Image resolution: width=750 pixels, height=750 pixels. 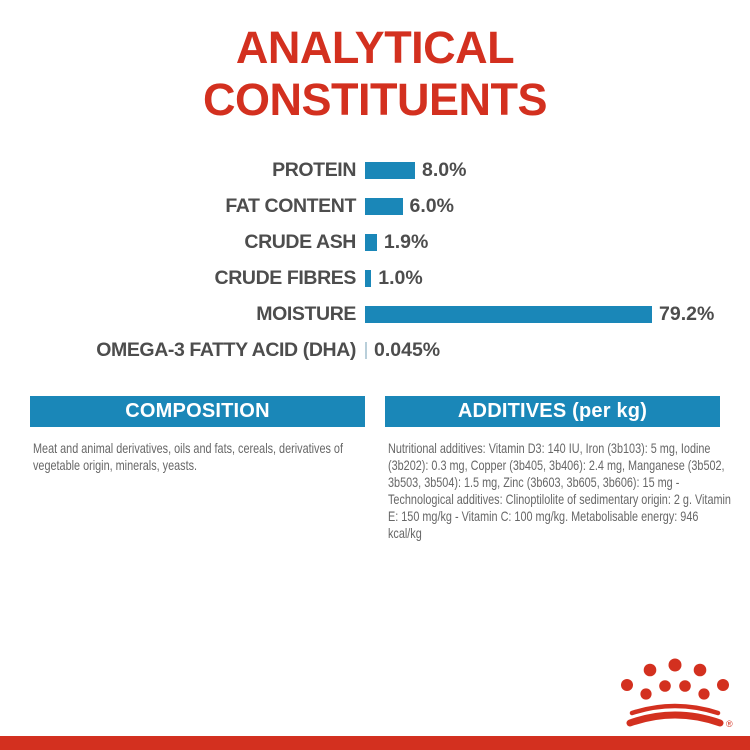 I want to click on chart-row: CRUDE ASH 1.9%, so click(x=375, y=242).